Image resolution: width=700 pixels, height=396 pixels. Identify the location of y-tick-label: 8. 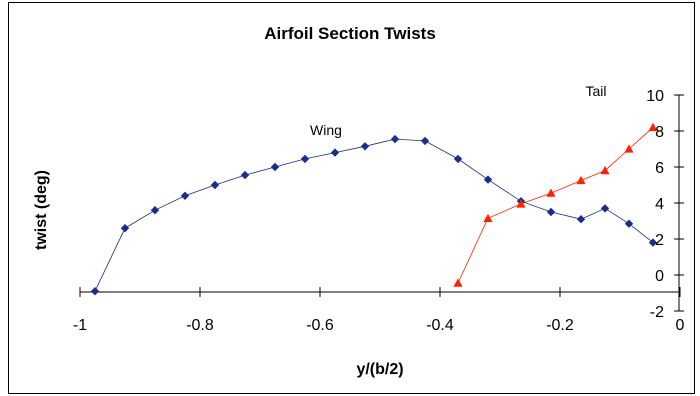
(659, 132).